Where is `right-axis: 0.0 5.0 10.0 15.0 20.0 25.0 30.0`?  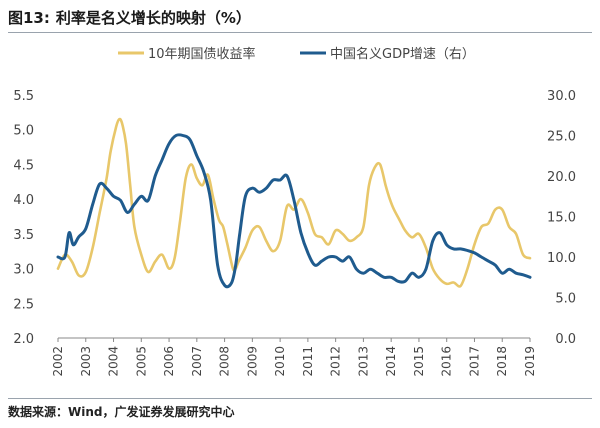
right-axis: 0.0 5.0 10.0 15.0 20.0 25.0 30.0 is located at coordinates (561, 218).